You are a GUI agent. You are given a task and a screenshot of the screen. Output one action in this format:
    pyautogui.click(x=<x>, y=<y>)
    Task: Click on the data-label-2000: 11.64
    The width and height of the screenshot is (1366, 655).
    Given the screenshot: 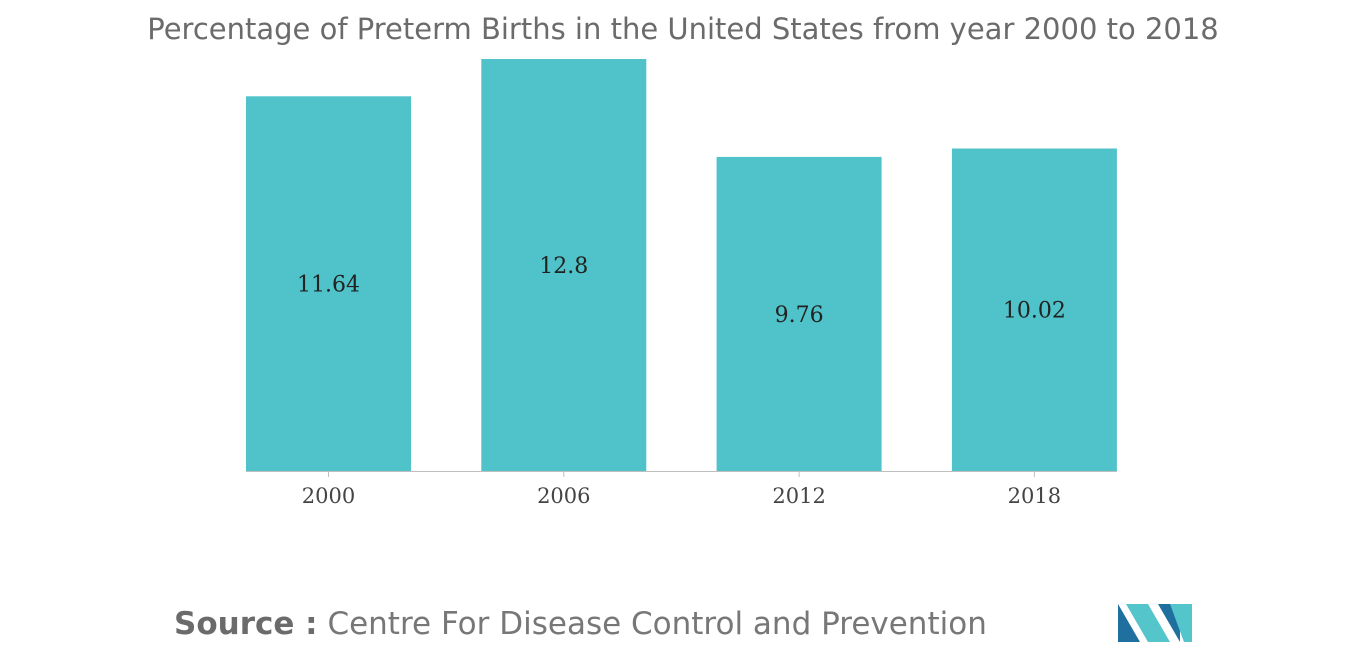 What is the action you would take?
    pyautogui.click(x=328, y=285)
    